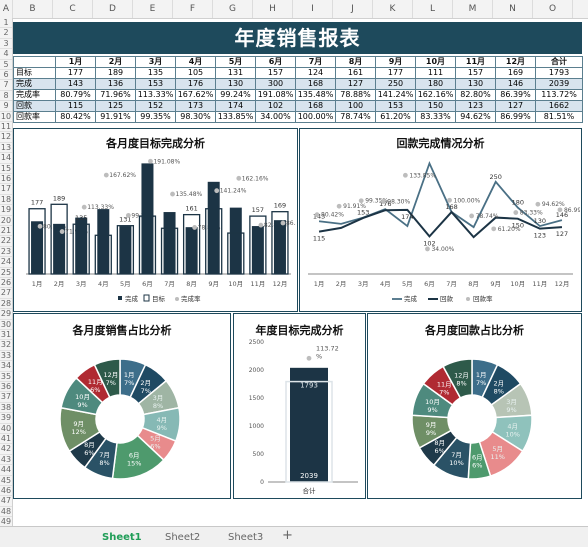 The image size is (588, 549). I want to click on row-header-4: 4, so click(6, 54).